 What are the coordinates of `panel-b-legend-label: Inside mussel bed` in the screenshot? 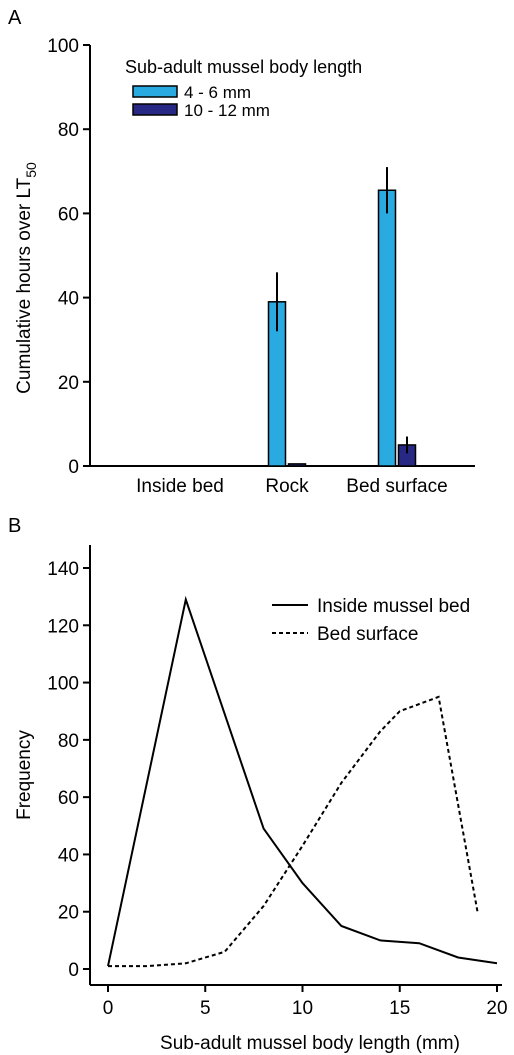 It's located at (393, 606).